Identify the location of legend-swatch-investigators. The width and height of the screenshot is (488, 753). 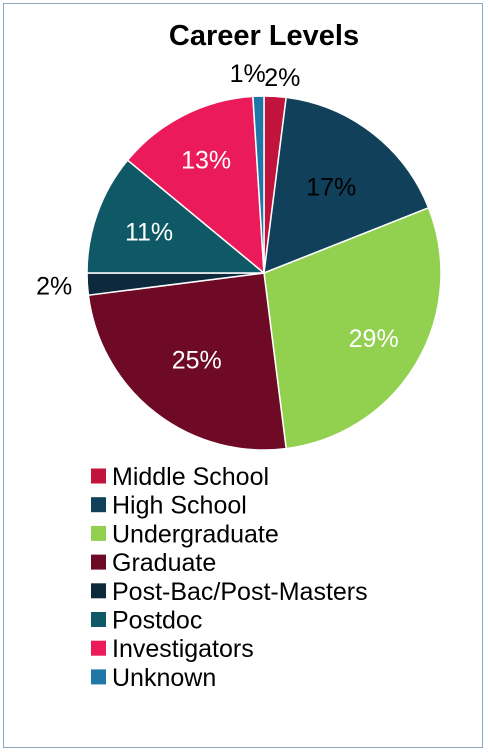
(98, 648).